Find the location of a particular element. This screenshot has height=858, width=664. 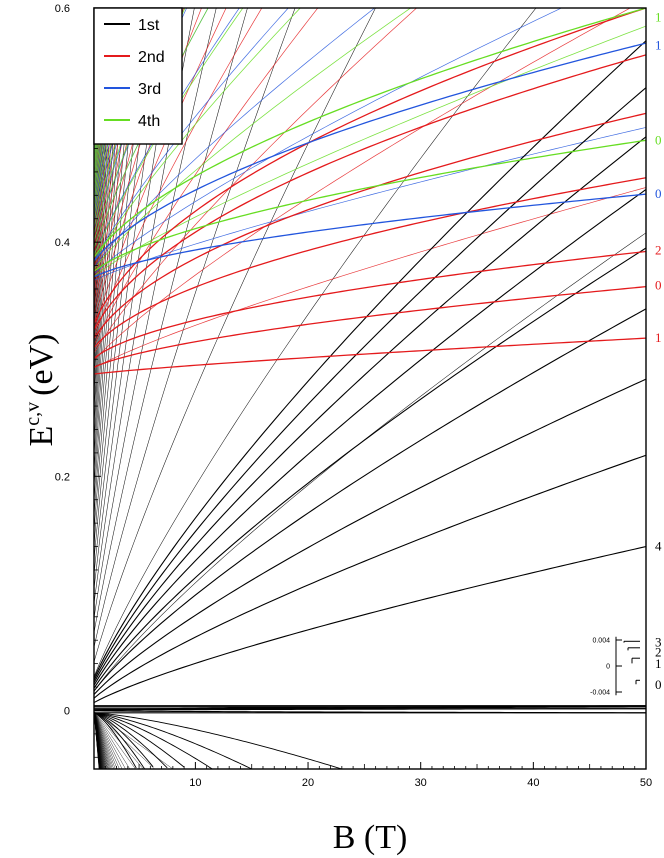

level-index-label: 4 is located at coordinates (658, 546).